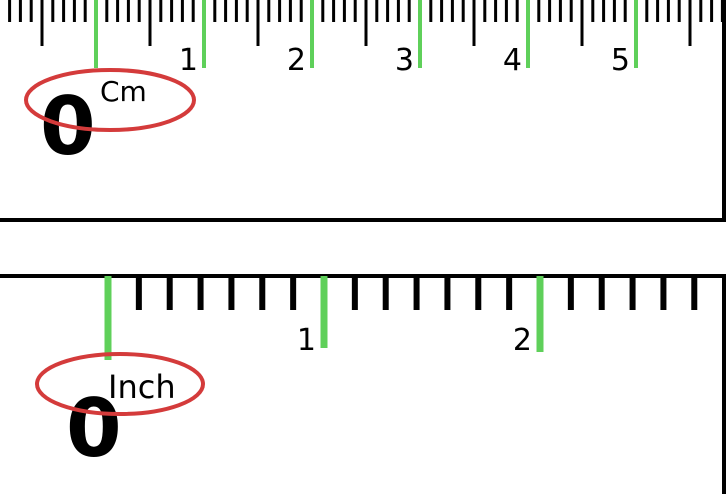  Describe the element at coordinates (366, 34) in the screenshot. I see `cm-tick-marks` at that location.